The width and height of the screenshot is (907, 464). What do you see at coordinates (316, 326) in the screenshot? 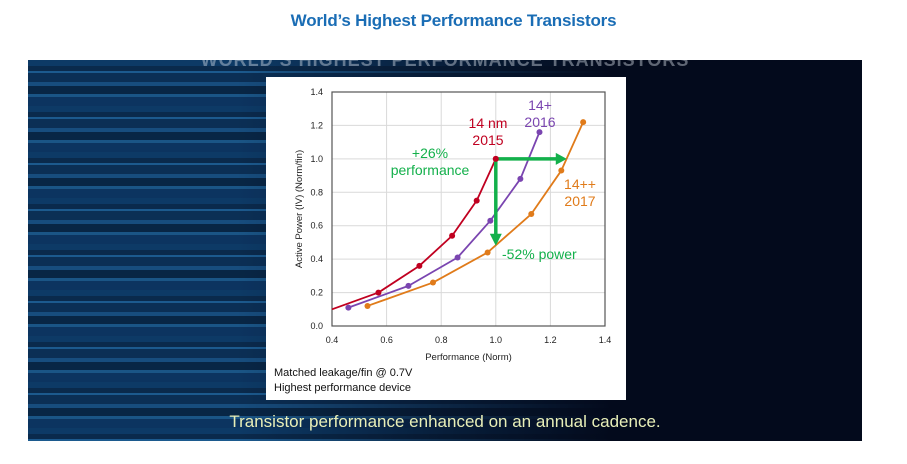
I see `y-tick-label: 0.0` at bounding box center [316, 326].